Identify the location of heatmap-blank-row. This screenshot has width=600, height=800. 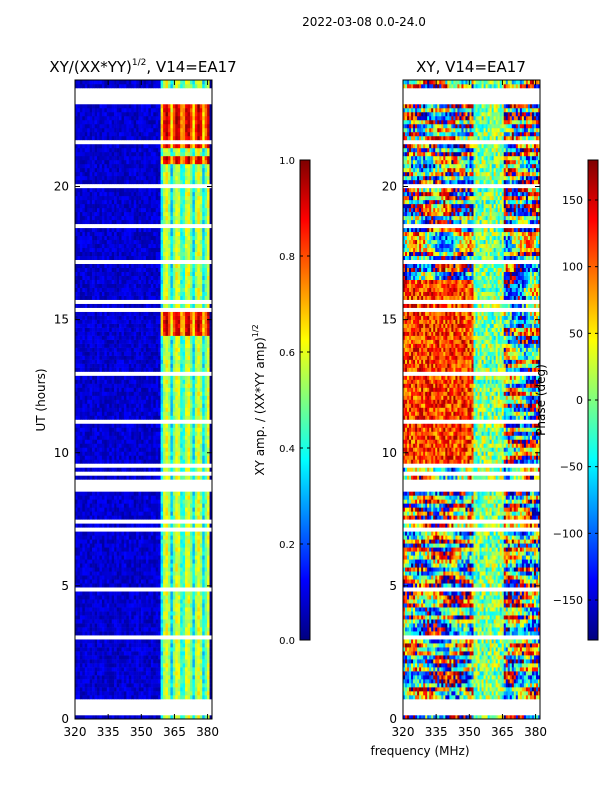
(143, 521).